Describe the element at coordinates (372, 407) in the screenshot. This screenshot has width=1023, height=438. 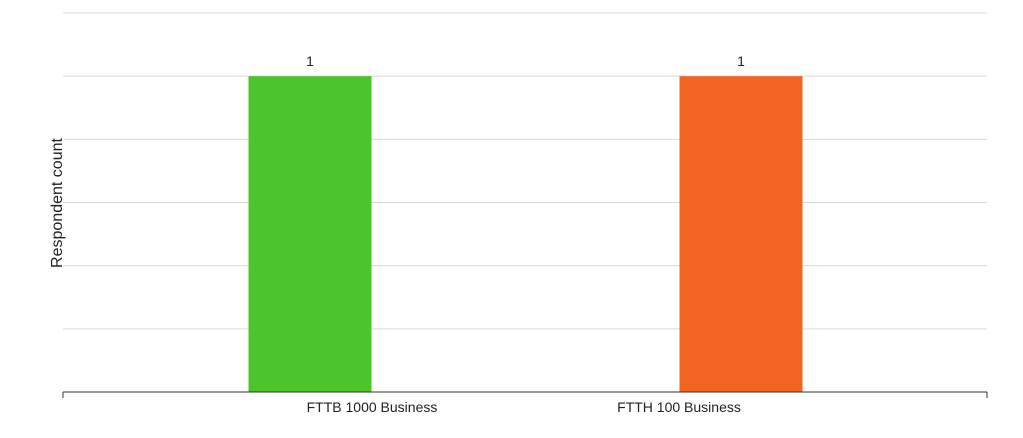
I see `x-tick-label-1: FTTB 1000 Business` at that location.